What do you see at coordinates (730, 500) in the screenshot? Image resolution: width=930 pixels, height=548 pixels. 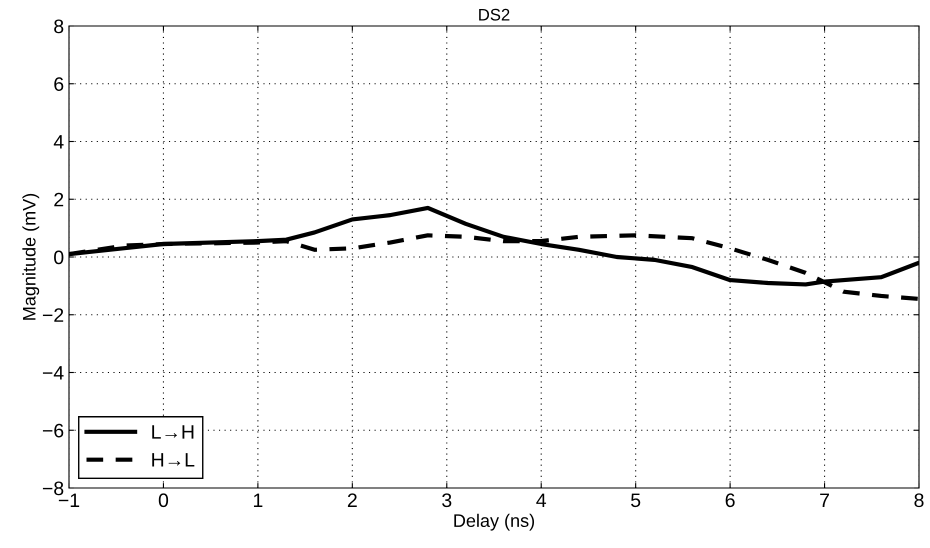 I see `x-tick-label: 6` at bounding box center [730, 500].